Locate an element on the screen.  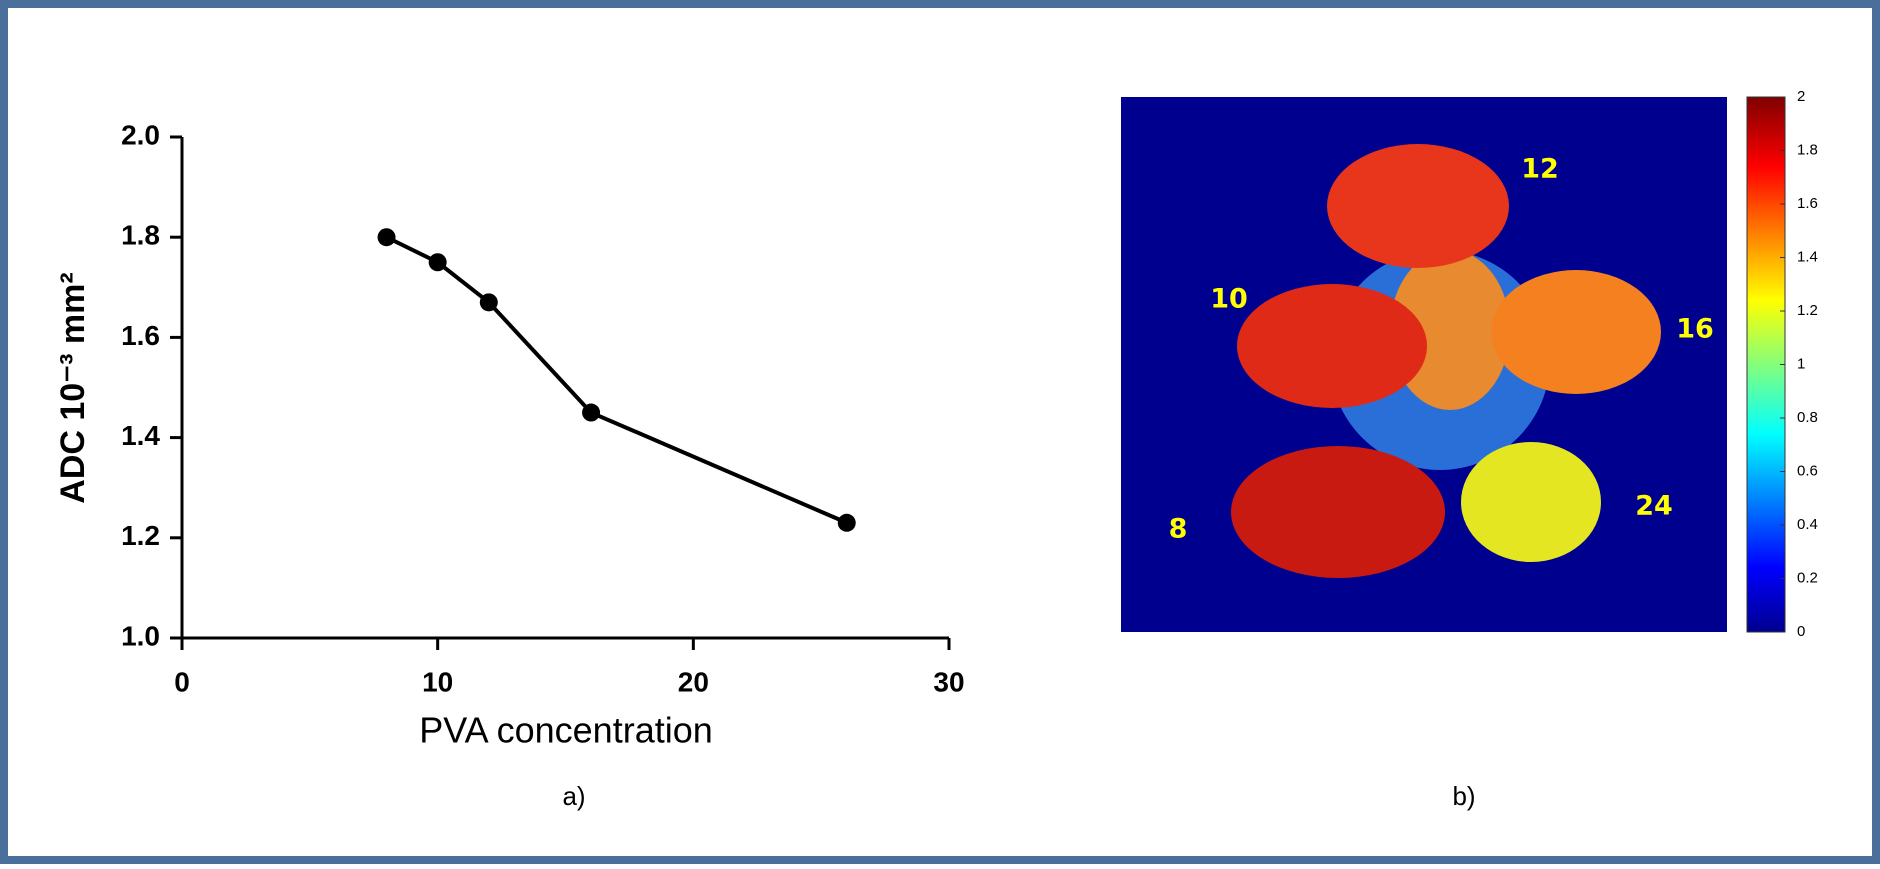
caption: b) is located at coordinates (1463, 796).